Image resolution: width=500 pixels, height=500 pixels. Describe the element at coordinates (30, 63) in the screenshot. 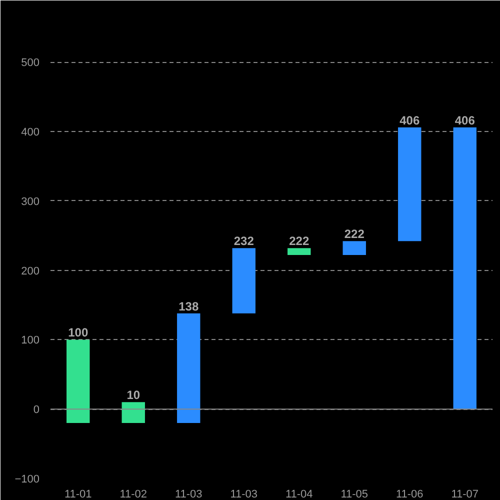

I see `y-tick-label: 500` at that location.